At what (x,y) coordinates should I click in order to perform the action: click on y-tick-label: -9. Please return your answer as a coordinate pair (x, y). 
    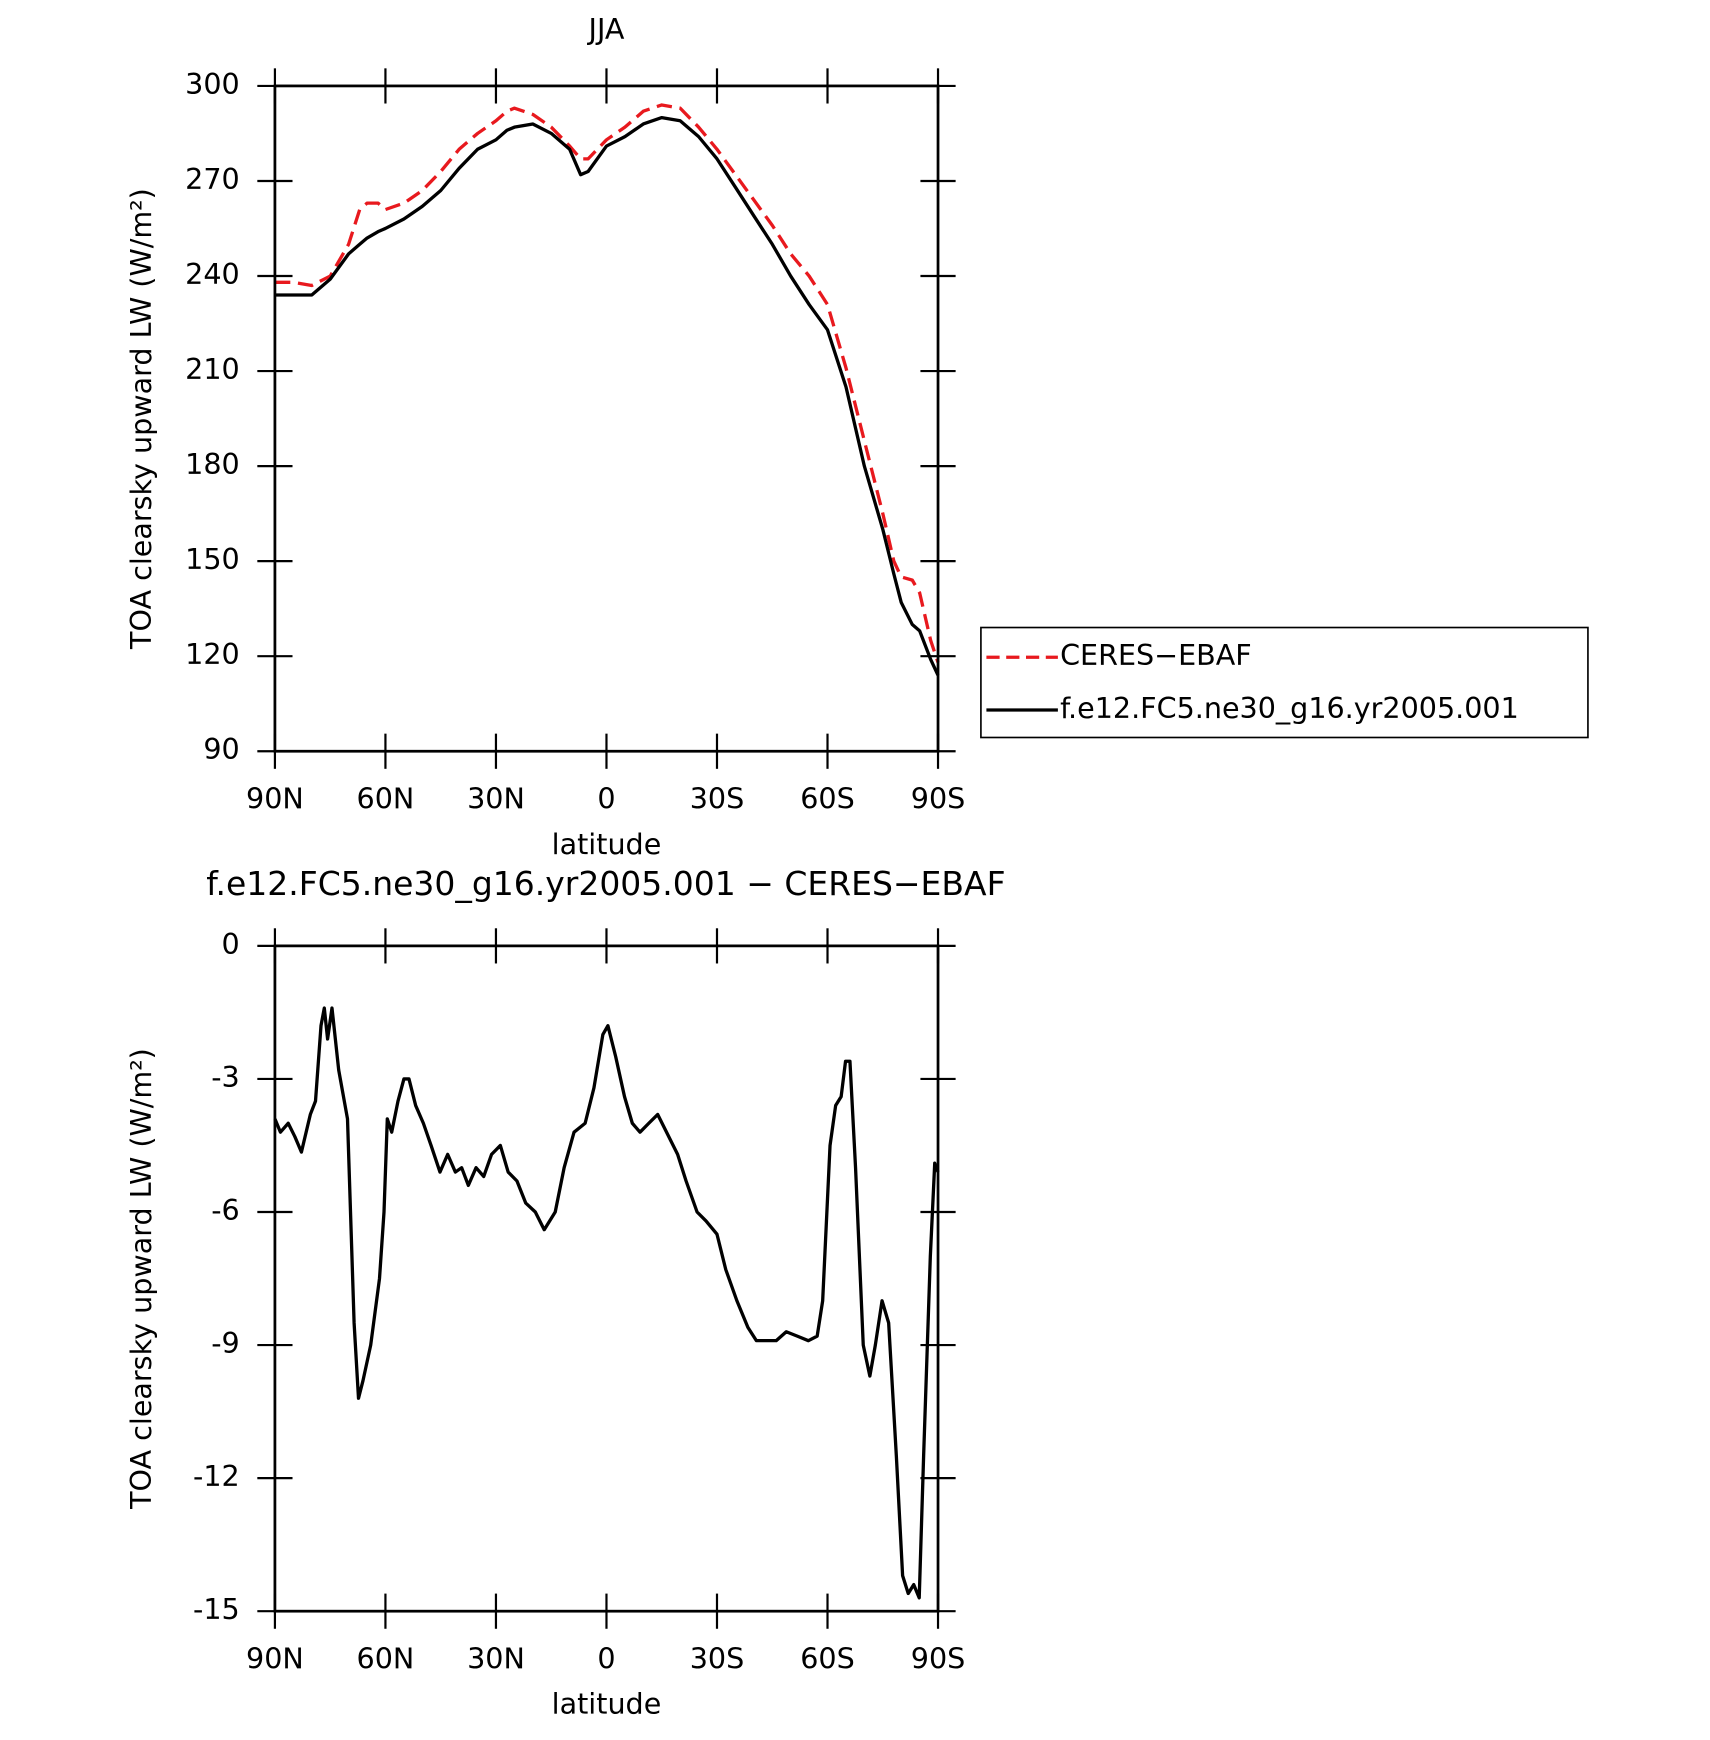
    Looking at the image, I should click on (225, 1343).